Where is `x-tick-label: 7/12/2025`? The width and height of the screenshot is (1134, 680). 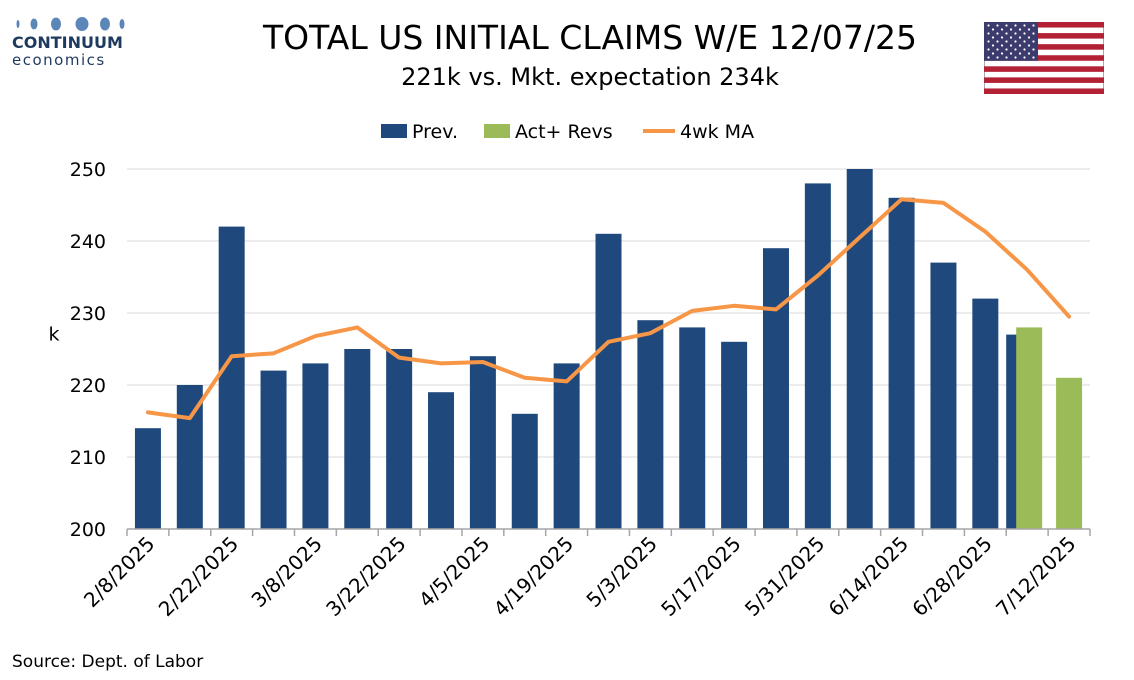
x-tick-label: 7/12/2025 is located at coordinates (1035, 576).